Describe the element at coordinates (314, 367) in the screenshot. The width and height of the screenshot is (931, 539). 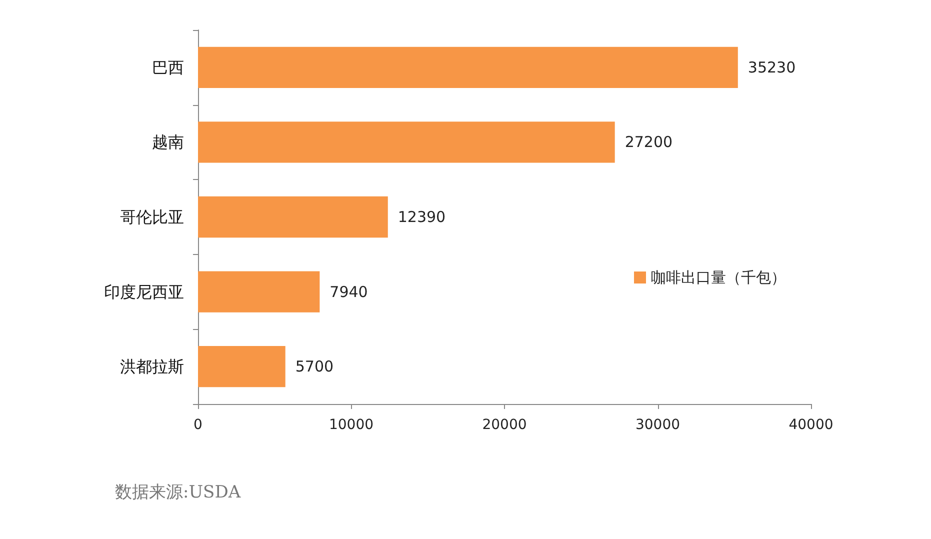
I see `data-label: 5700` at that location.